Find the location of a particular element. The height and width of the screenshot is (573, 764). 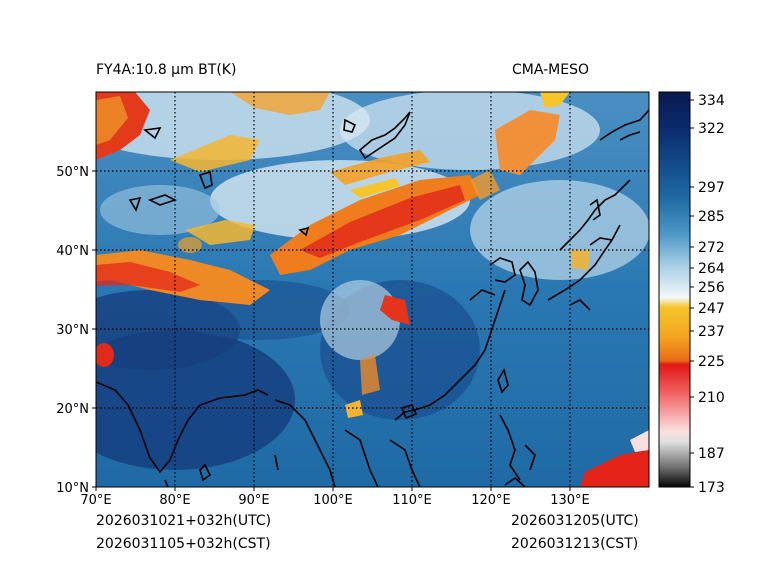

valid-time-utc: 2026031205(UTC) is located at coordinates (575, 521).